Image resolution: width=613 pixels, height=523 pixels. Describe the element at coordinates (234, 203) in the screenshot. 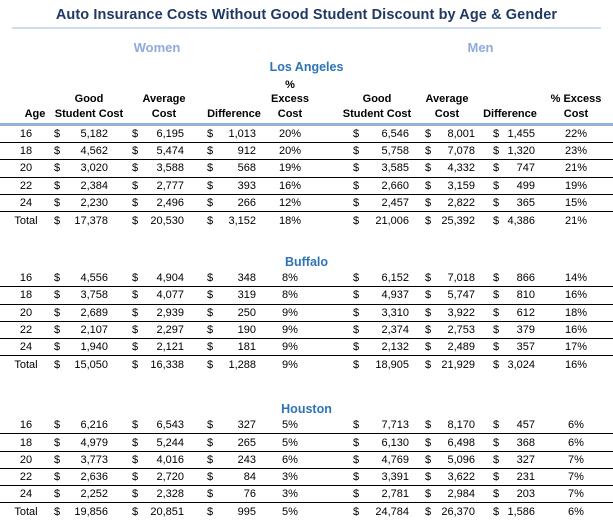

I see `women-difference-cell: $266` at that location.